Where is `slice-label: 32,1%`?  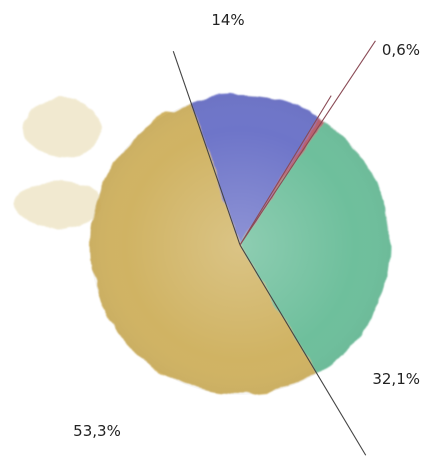
slice-label: 32,1% is located at coordinates (396, 379).